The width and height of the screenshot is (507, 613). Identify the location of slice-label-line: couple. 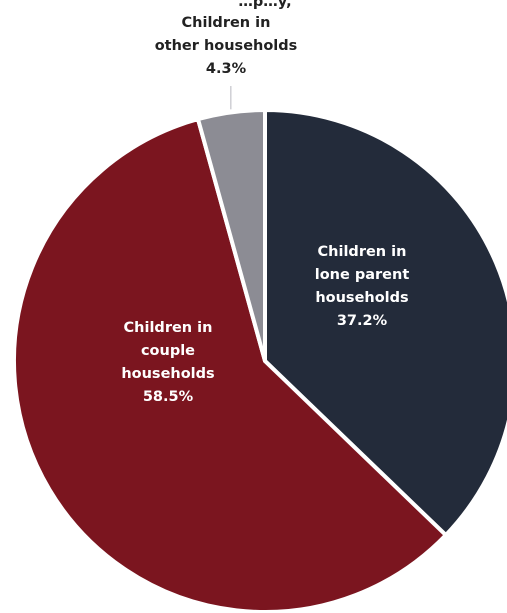
(168, 351).